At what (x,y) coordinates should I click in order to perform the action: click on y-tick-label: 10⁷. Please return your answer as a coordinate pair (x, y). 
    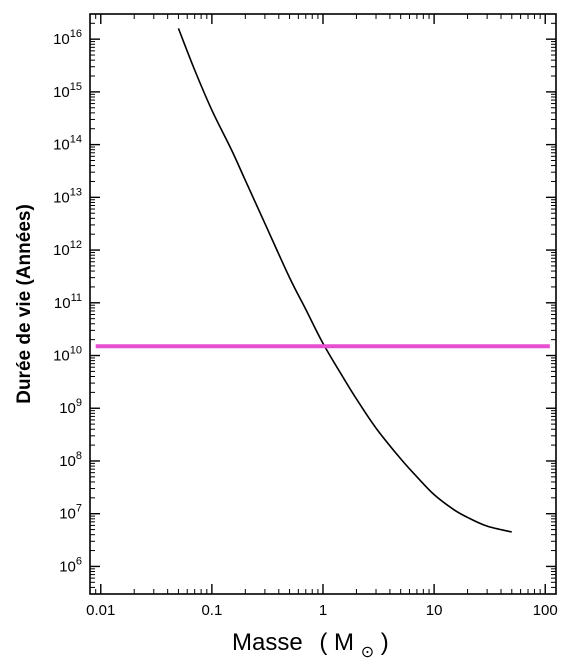
    Looking at the image, I should click on (70, 513).